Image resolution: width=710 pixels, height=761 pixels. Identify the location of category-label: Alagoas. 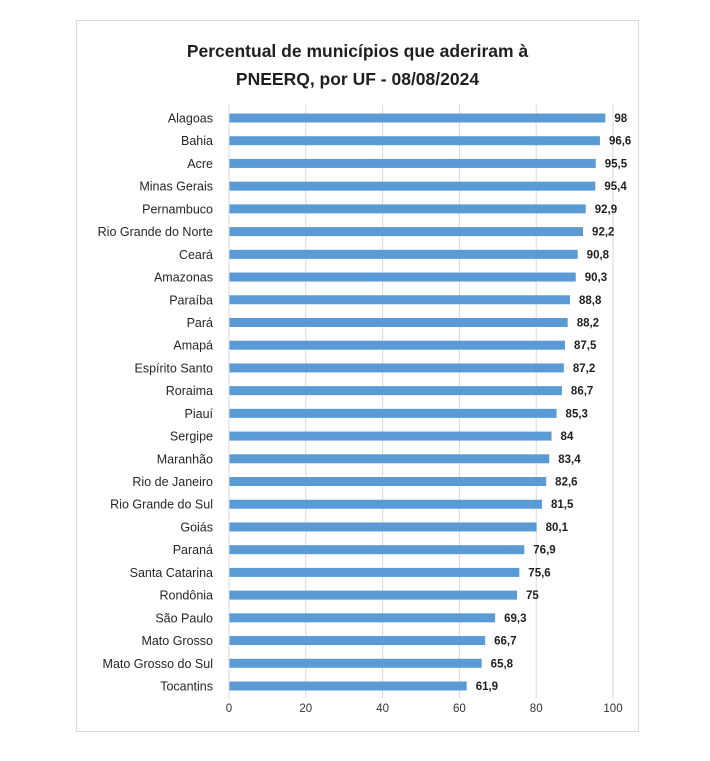
(190, 119).